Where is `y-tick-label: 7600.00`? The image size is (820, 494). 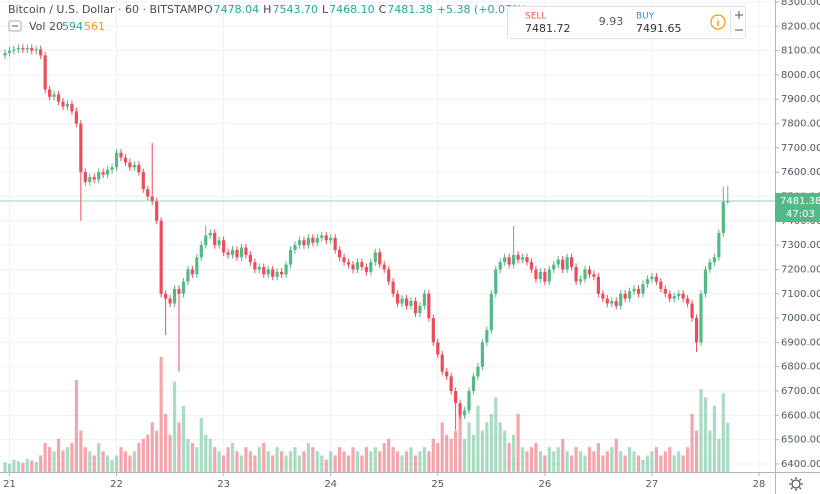
y-tick-label: 7600.00 is located at coordinates (800, 172).